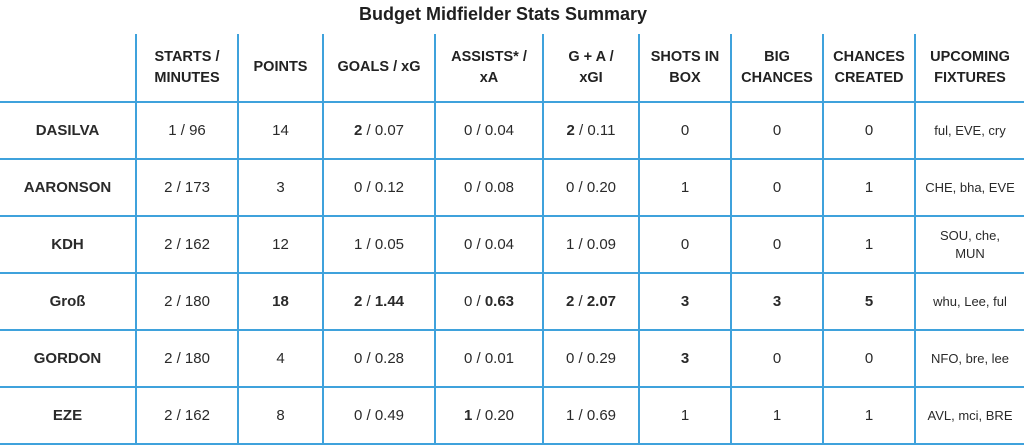 Image resolution: width=1024 pixels, height=445 pixels. I want to click on upcoming-fixtures: AVL, mci, BRE, so click(969, 415).